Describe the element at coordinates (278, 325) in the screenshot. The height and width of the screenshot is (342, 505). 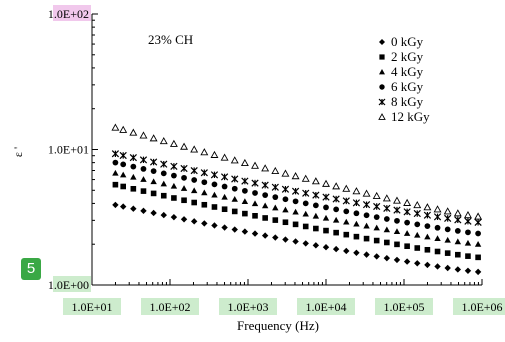
I see `x-axis-label: Frequency (Hz)` at that location.